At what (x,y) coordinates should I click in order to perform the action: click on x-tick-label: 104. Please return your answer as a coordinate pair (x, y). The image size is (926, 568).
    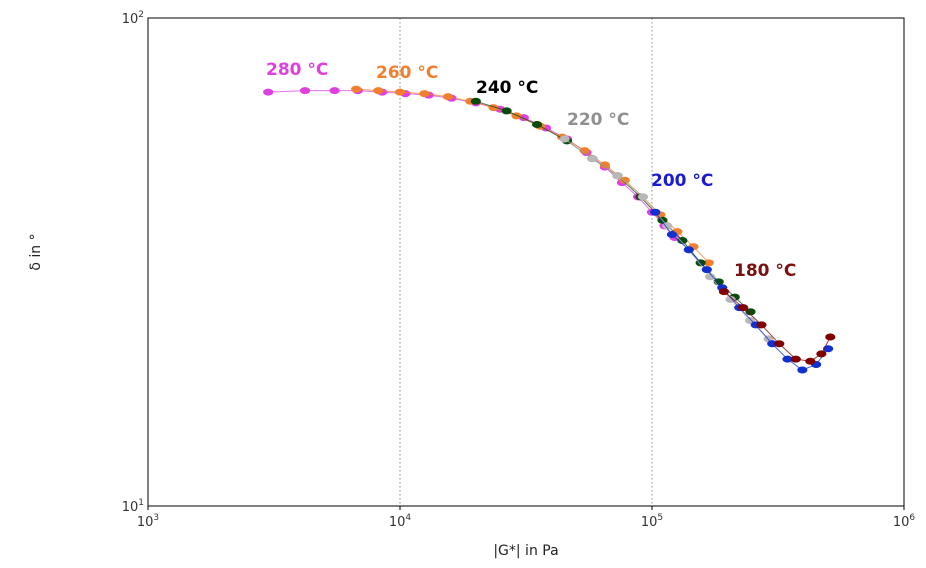
    Looking at the image, I should click on (400, 521).